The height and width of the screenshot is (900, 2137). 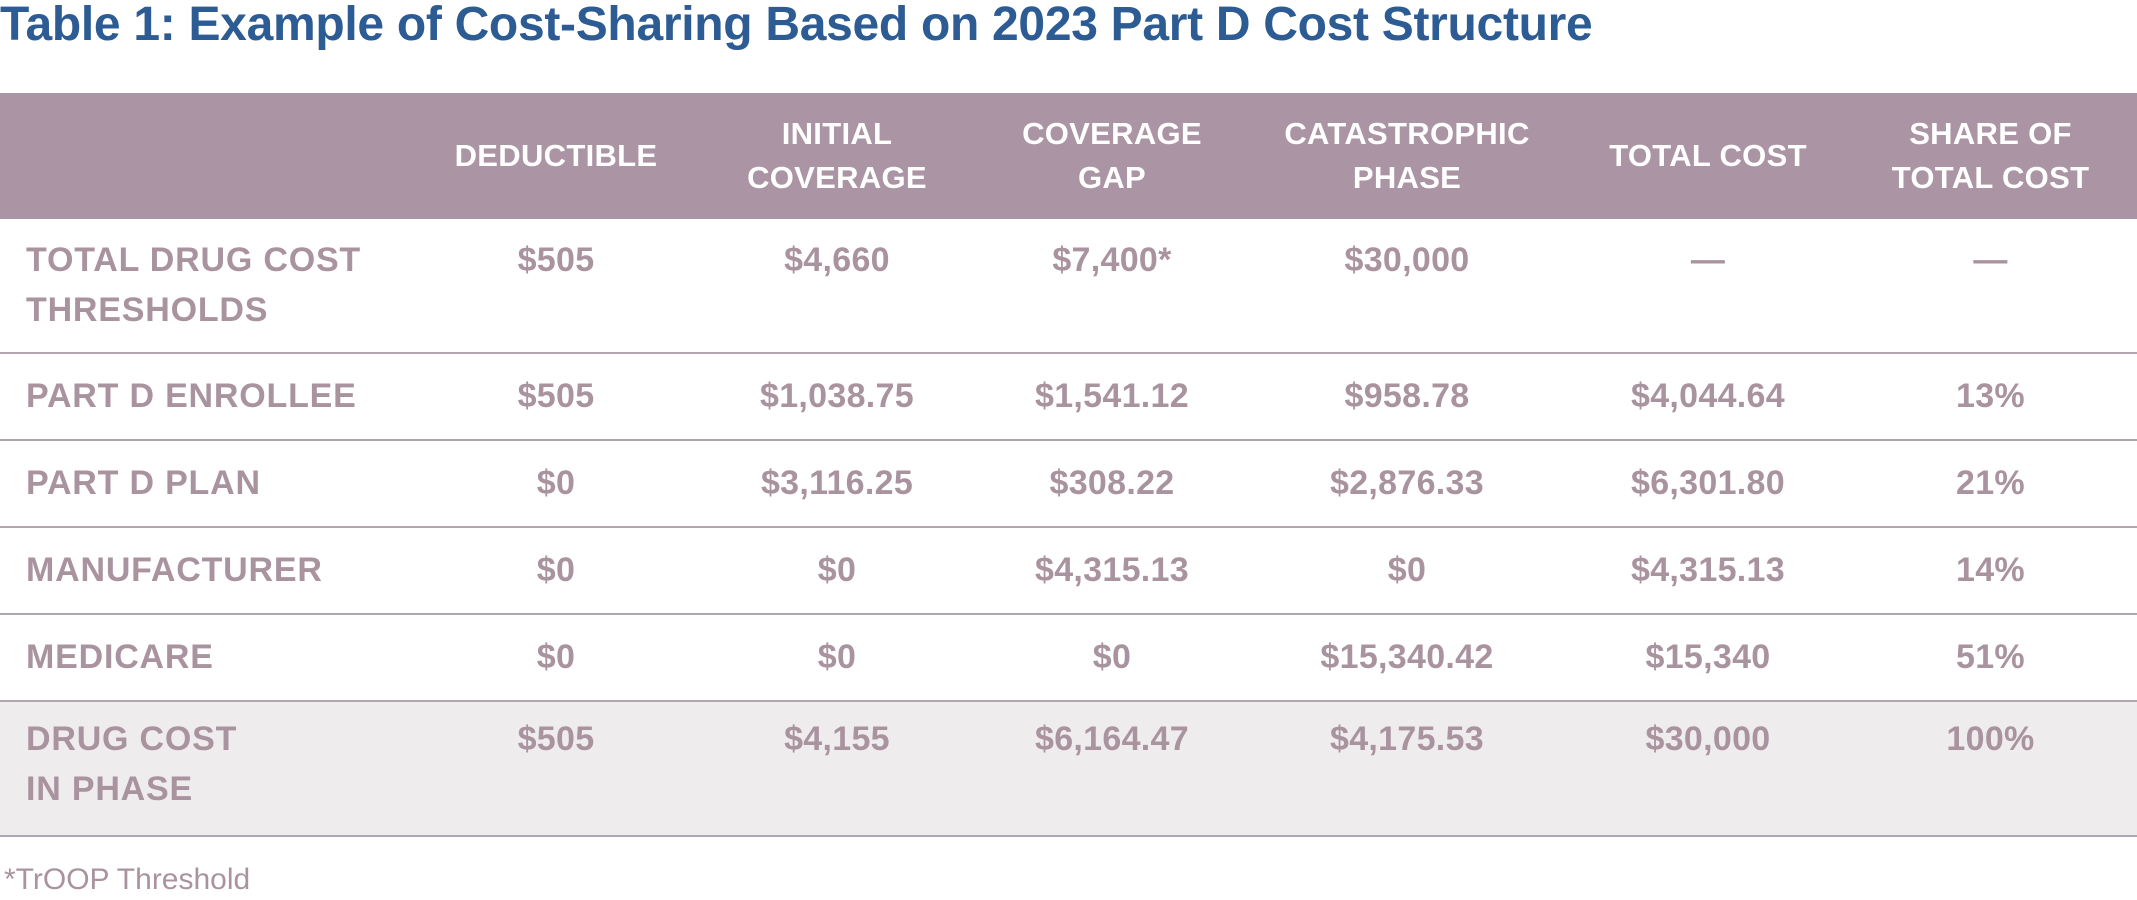 I want to click on row-label: PART D PLAN, so click(x=210, y=484).